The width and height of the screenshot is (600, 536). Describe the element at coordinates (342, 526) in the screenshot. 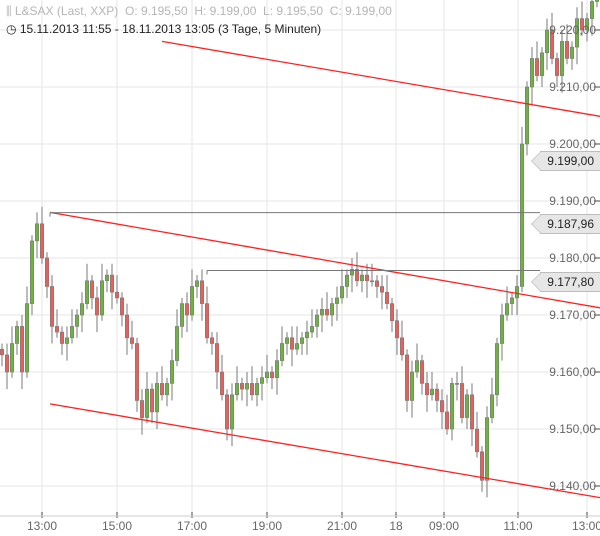

I see `x-tick-label: 21:00` at that location.